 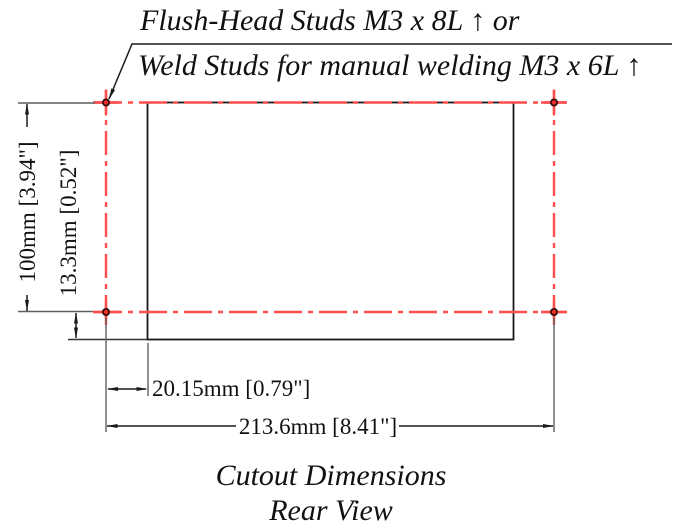 What do you see at coordinates (106, 102) in the screenshot?
I see `stud-point-top-left` at bounding box center [106, 102].